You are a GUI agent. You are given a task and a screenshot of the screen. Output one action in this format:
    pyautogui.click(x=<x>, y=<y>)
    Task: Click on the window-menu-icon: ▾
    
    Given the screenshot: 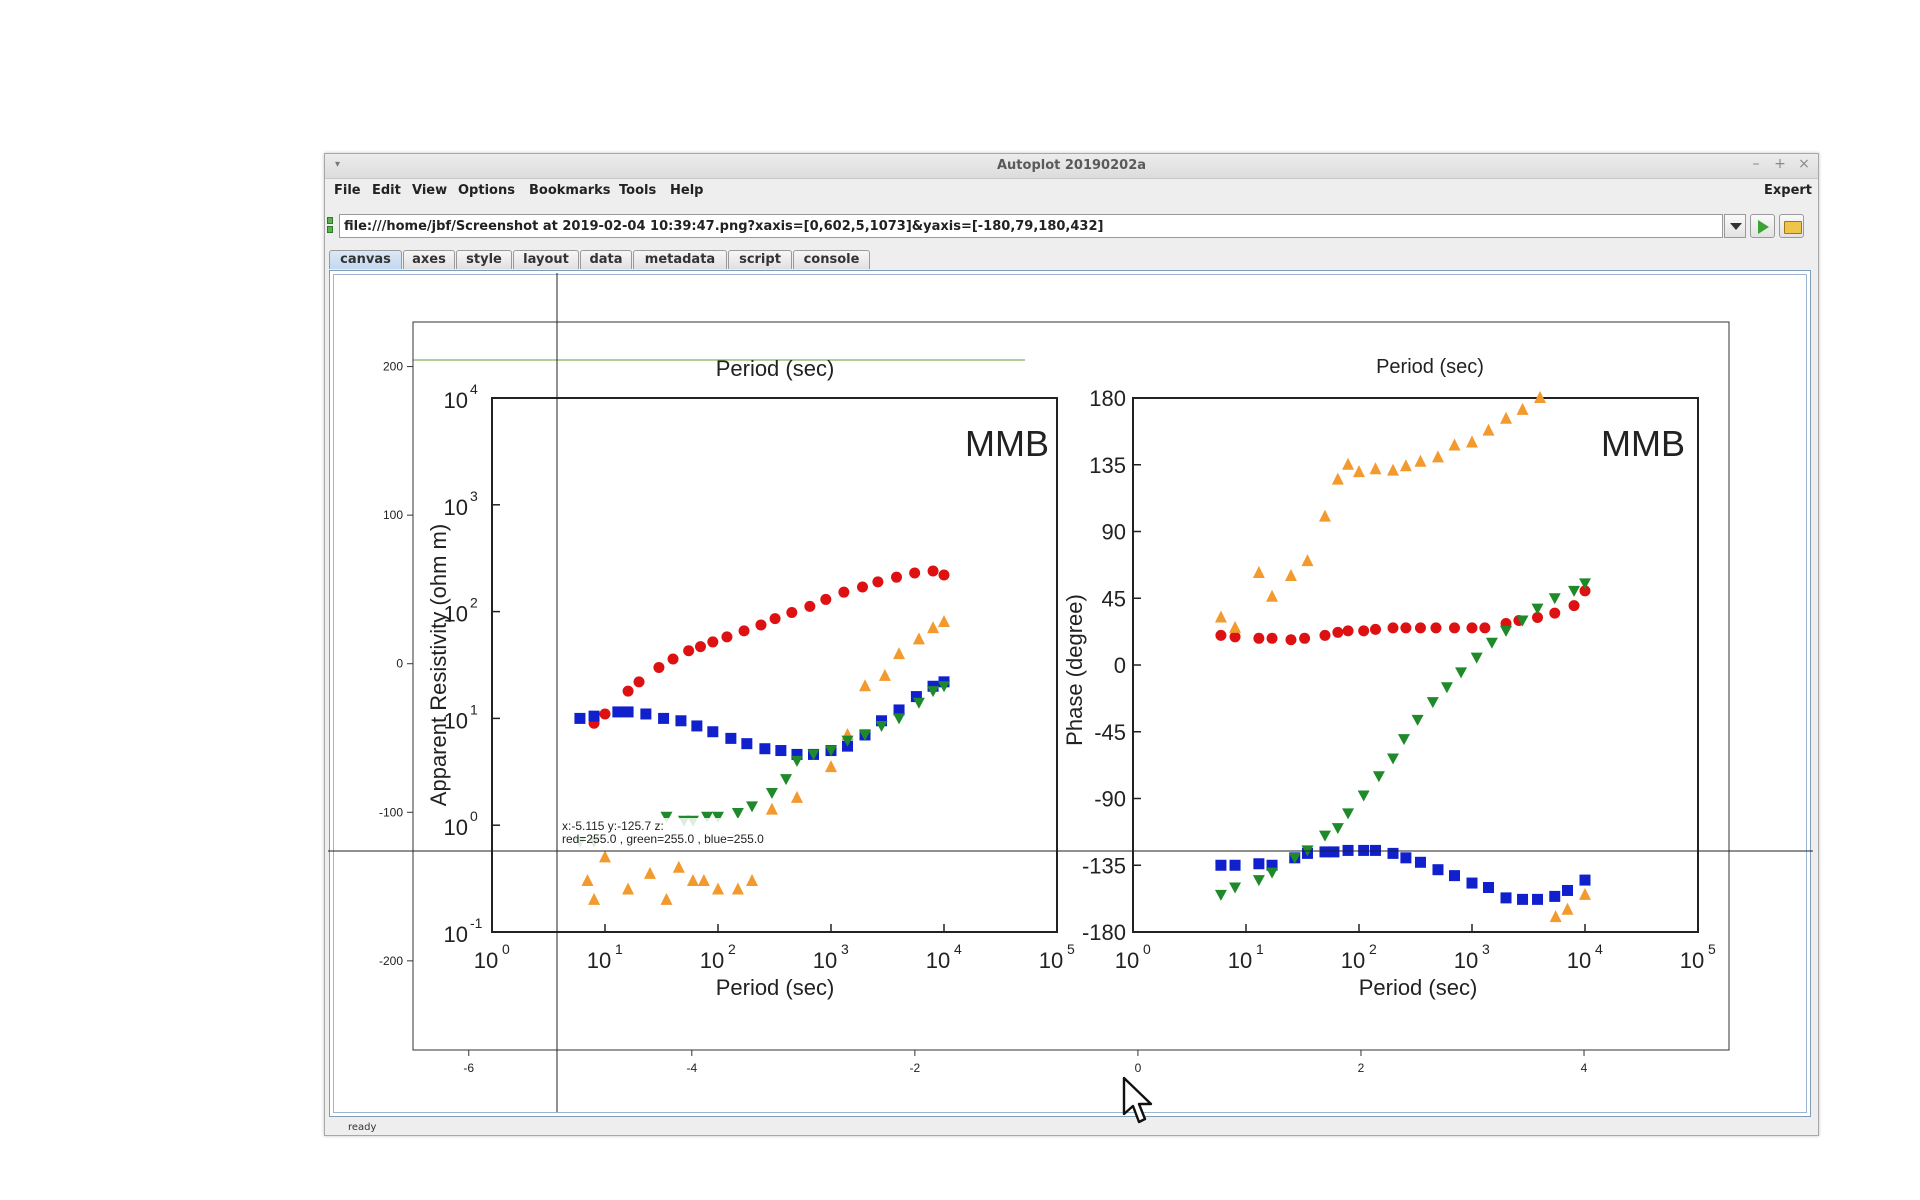 What is the action you would take?
    pyautogui.click(x=338, y=164)
    